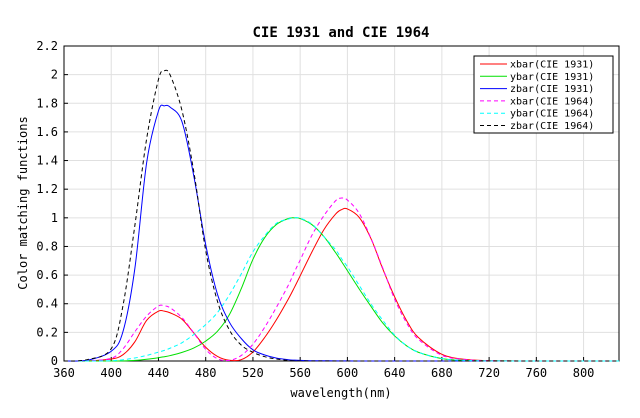  Describe the element at coordinates (253, 373) in the screenshot. I see `x-tick-label: 520` at that location.